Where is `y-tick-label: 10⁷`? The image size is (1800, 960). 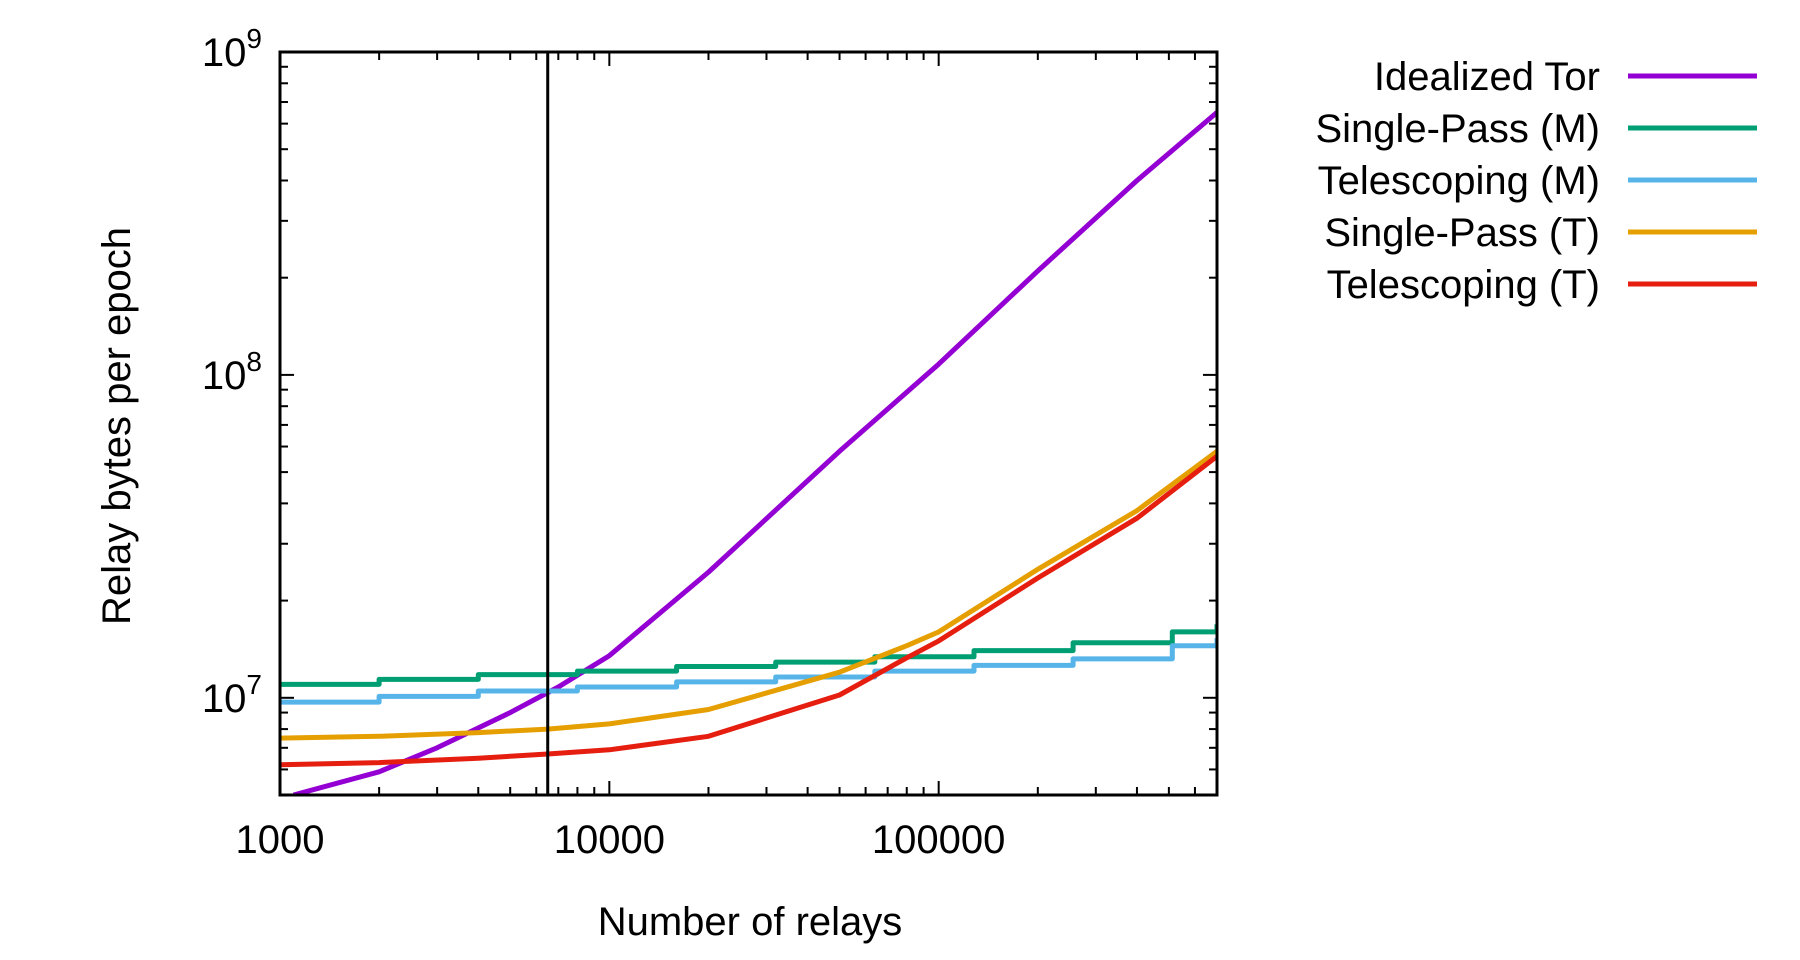 y-tick-label: 10⁷ is located at coordinates (232, 695).